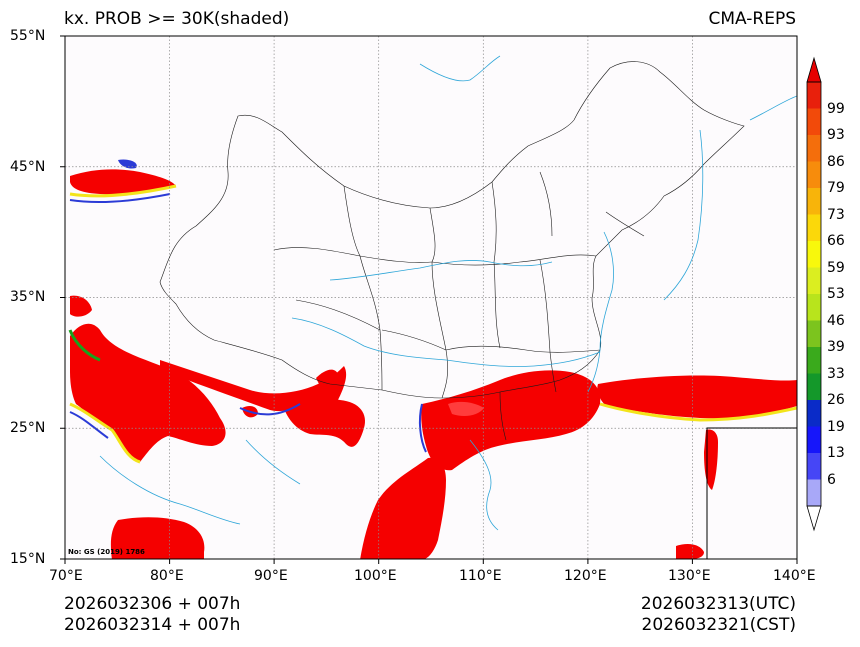 The width and height of the screenshot is (860, 647). What do you see at coordinates (836, 373) in the screenshot?
I see `colorbar-label: 33` at bounding box center [836, 373].